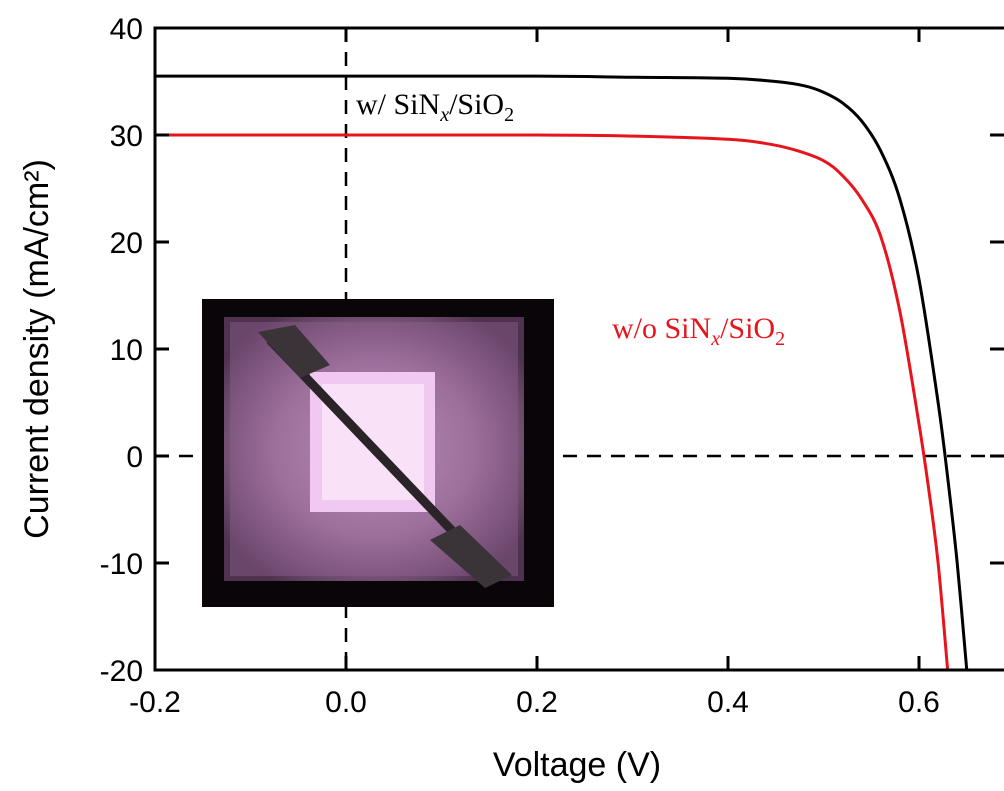  Describe the element at coordinates (577, 765) in the screenshot. I see `x-axis-title: Voltage (V)` at that location.